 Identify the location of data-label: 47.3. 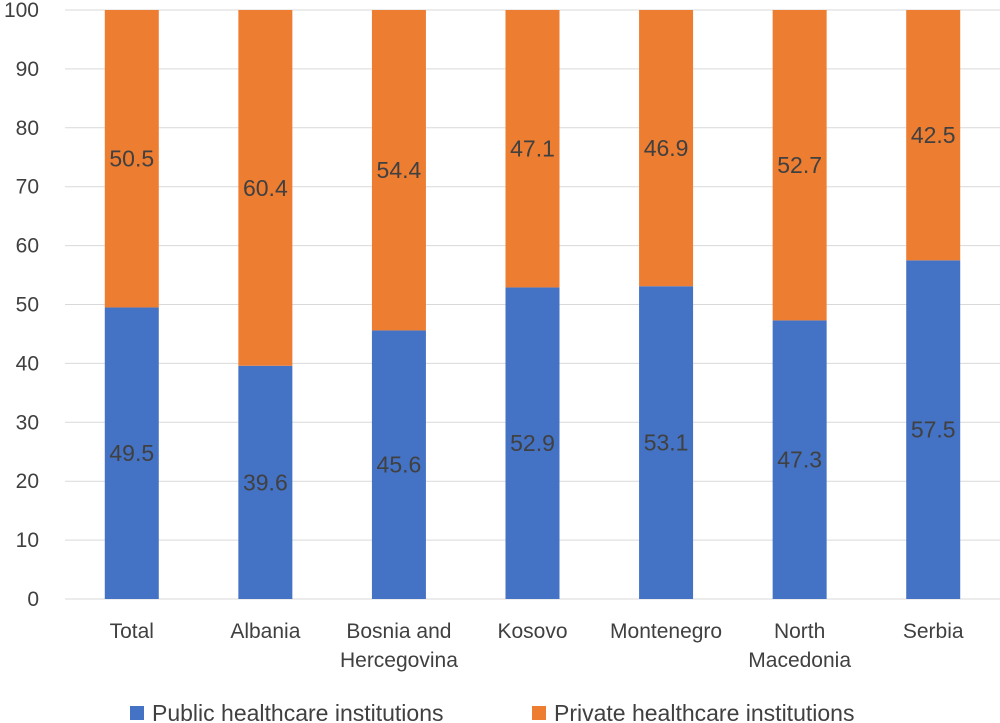
(799, 460).